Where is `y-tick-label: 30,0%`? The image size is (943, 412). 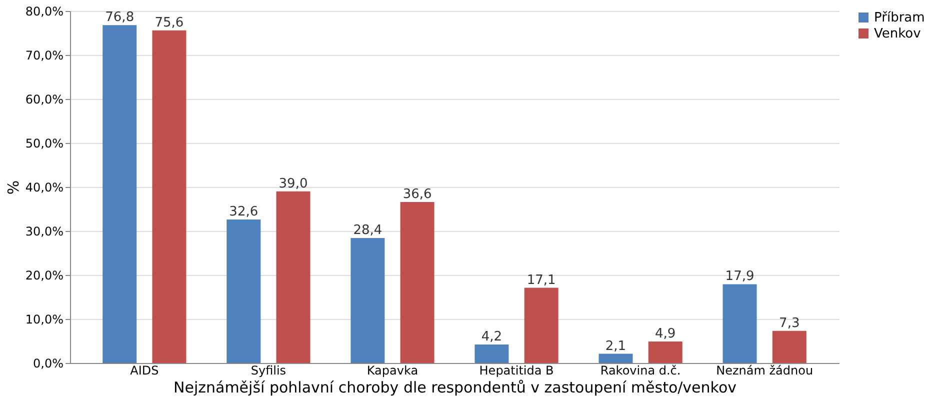 y-tick-label: 30,0% is located at coordinates (44, 231).